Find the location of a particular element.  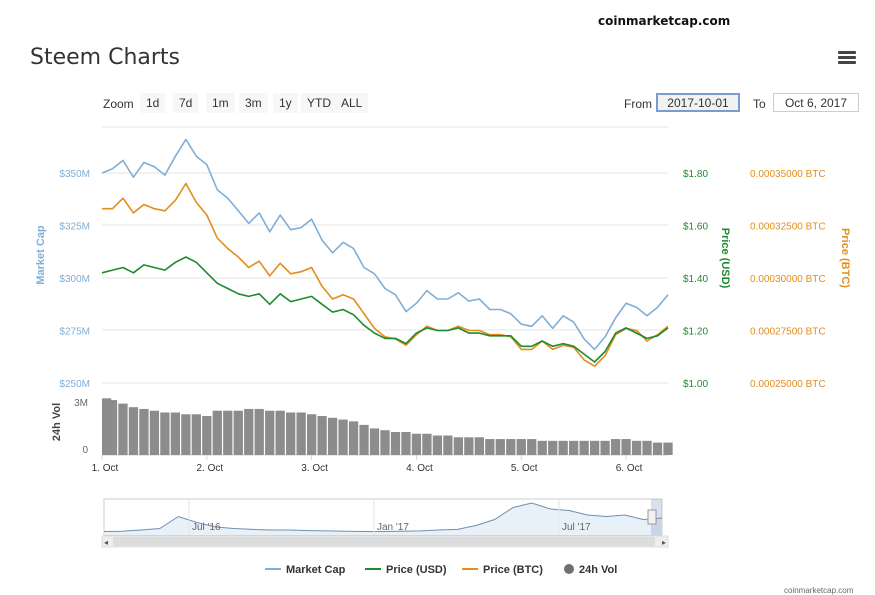

x-tick-label: 6. Oct is located at coordinates (629, 468).